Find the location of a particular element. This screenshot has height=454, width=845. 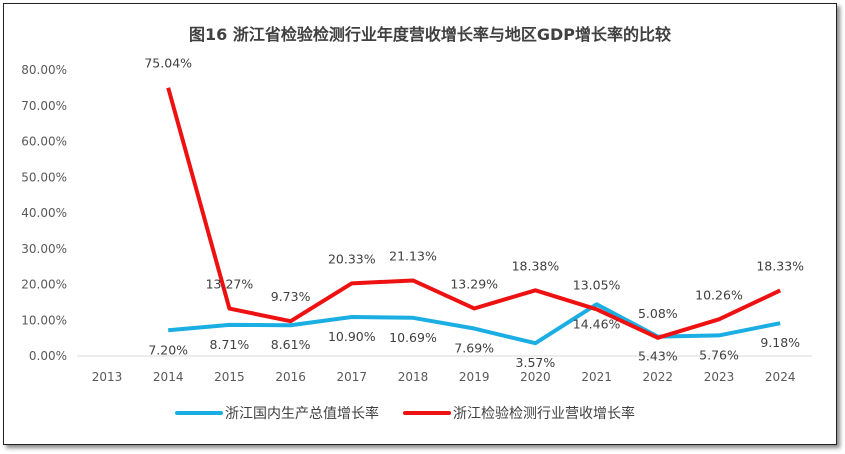

x-tick-label: 2014 is located at coordinates (168, 377).